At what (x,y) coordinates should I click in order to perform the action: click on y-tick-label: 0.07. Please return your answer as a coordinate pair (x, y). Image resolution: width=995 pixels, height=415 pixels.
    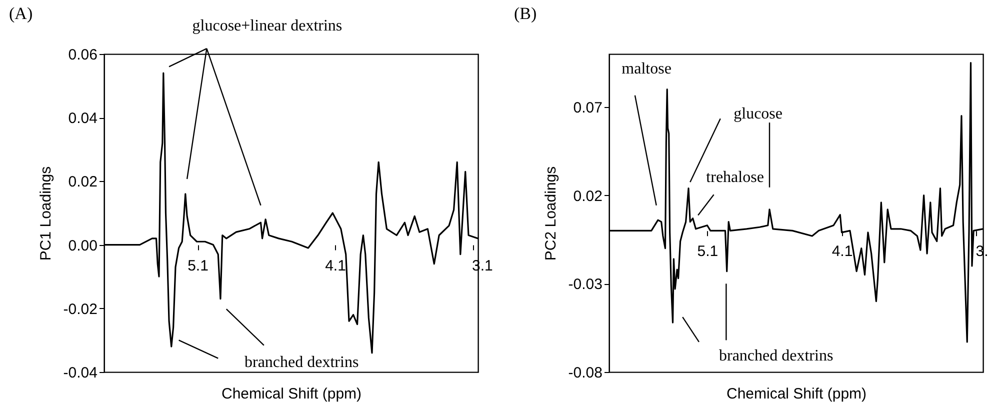
    Looking at the image, I should click on (587, 108).